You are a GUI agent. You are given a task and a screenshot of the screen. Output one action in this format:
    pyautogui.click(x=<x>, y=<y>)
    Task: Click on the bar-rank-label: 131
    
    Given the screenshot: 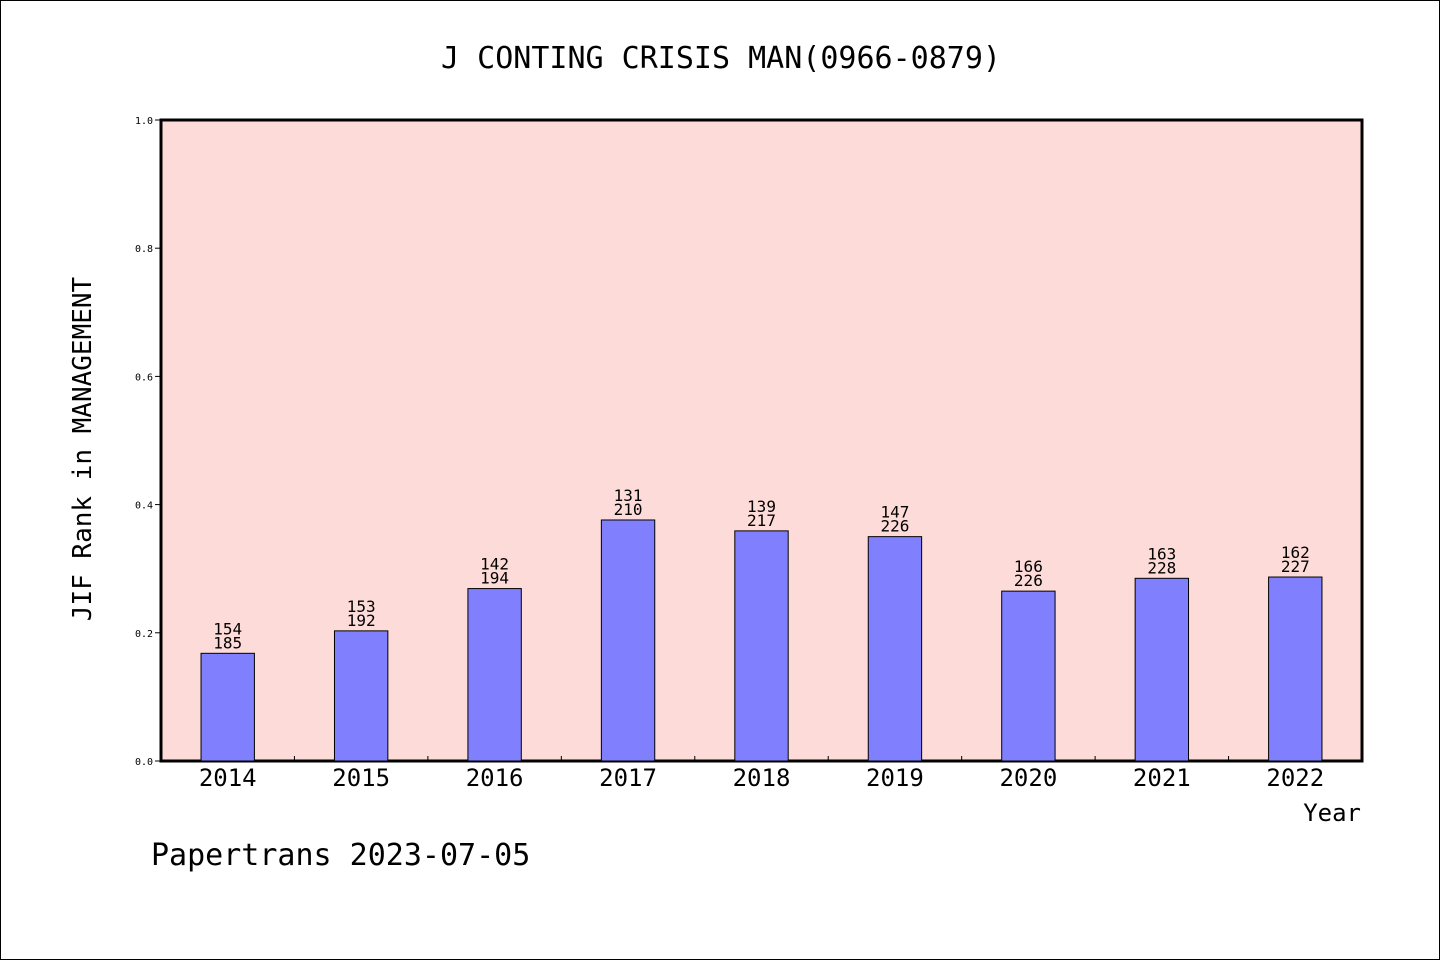 What is the action you would take?
    pyautogui.click(x=628, y=495)
    